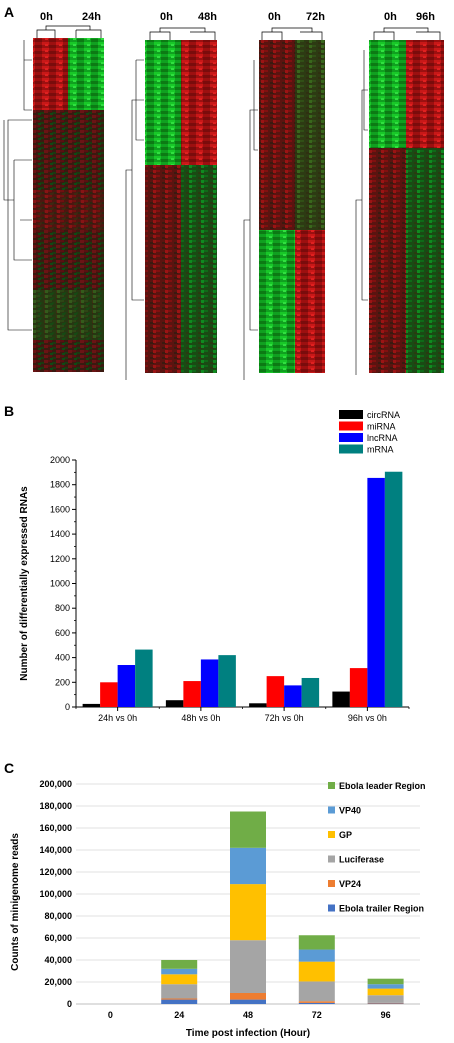 The height and width of the screenshot is (1043, 454). What do you see at coordinates (58, 960) in the screenshot?
I see `y-tick-label: 40,000` at bounding box center [58, 960].